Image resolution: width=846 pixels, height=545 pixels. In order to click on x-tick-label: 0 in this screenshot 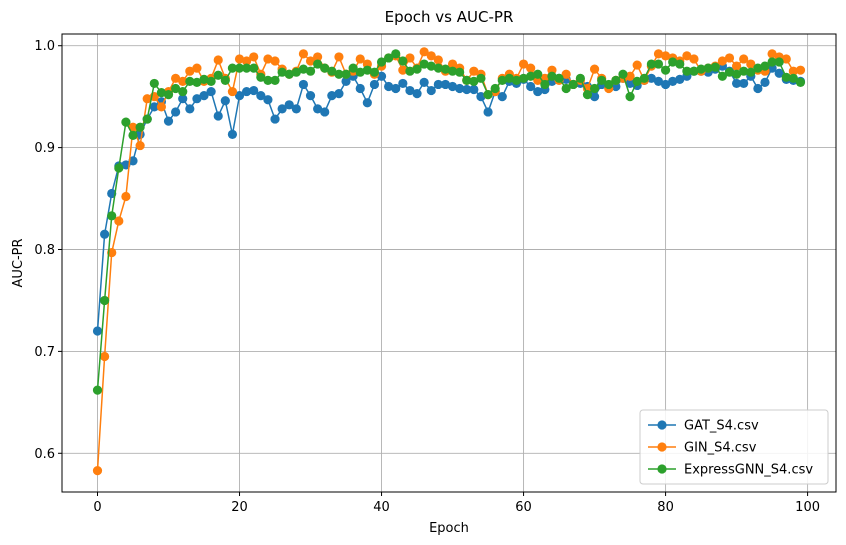, I will do `click(97, 507)`.